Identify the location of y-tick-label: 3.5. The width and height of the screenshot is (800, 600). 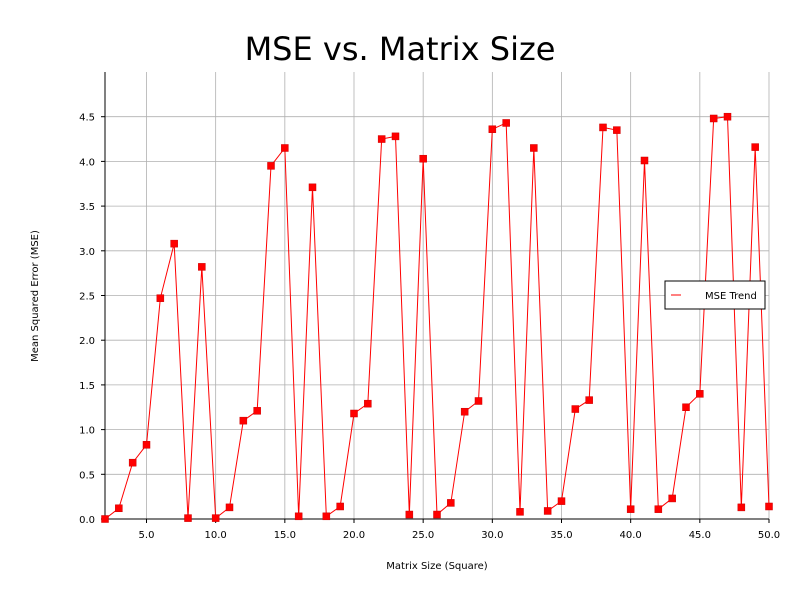
(87, 207).